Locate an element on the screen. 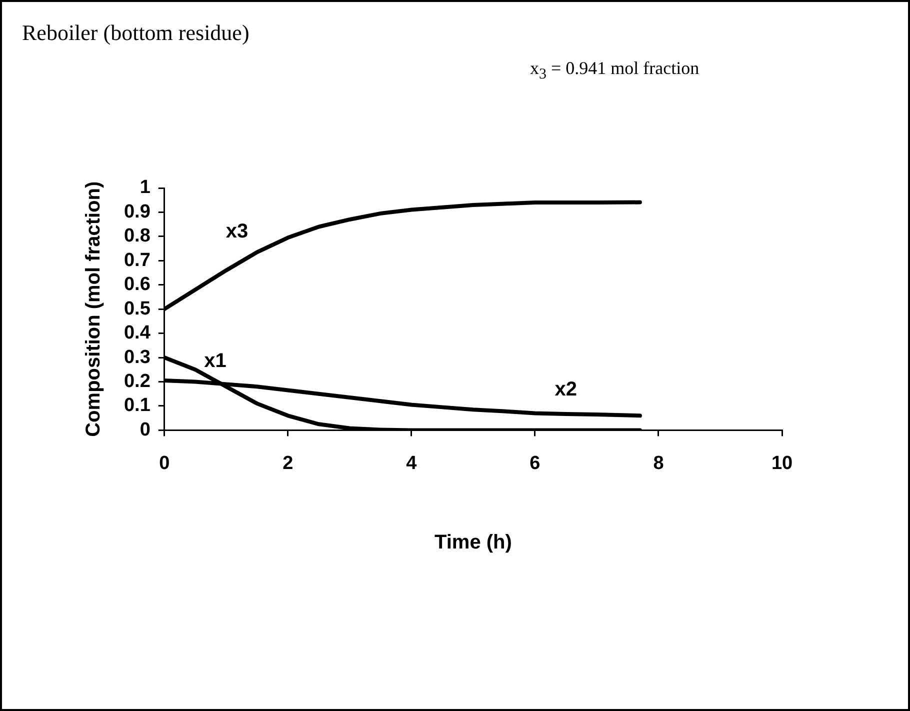 This screenshot has width=910, height=711. series-label: x2 is located at coordinates (565, 389).